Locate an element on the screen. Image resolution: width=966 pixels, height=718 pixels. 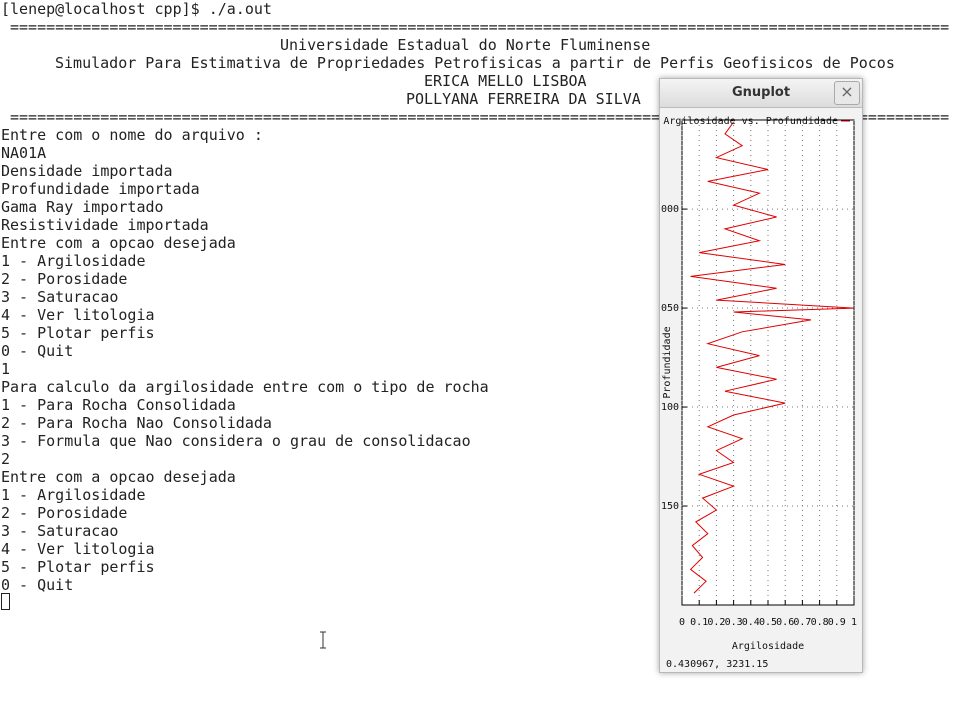
title-bar: Gnuplot is located at coordinates (761, 93).